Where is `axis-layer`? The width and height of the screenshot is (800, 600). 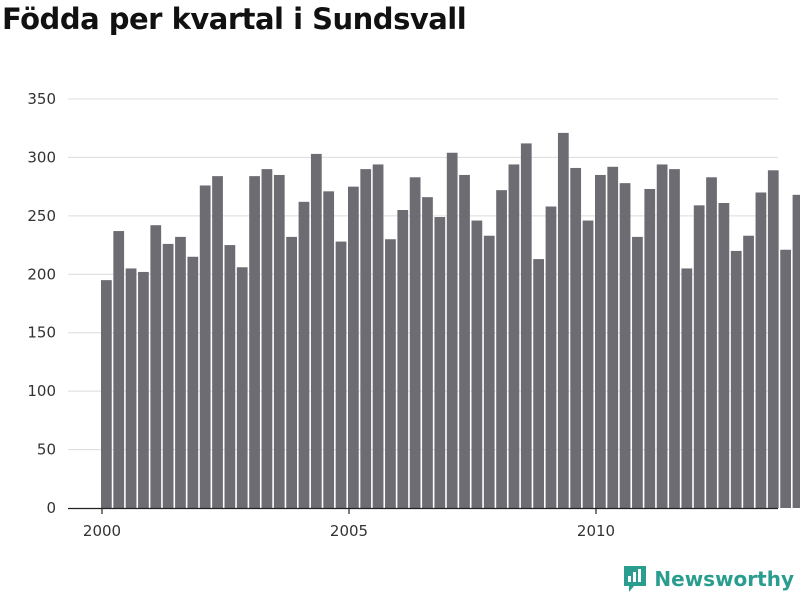
axis-layer is located at coordinates (423, 510).